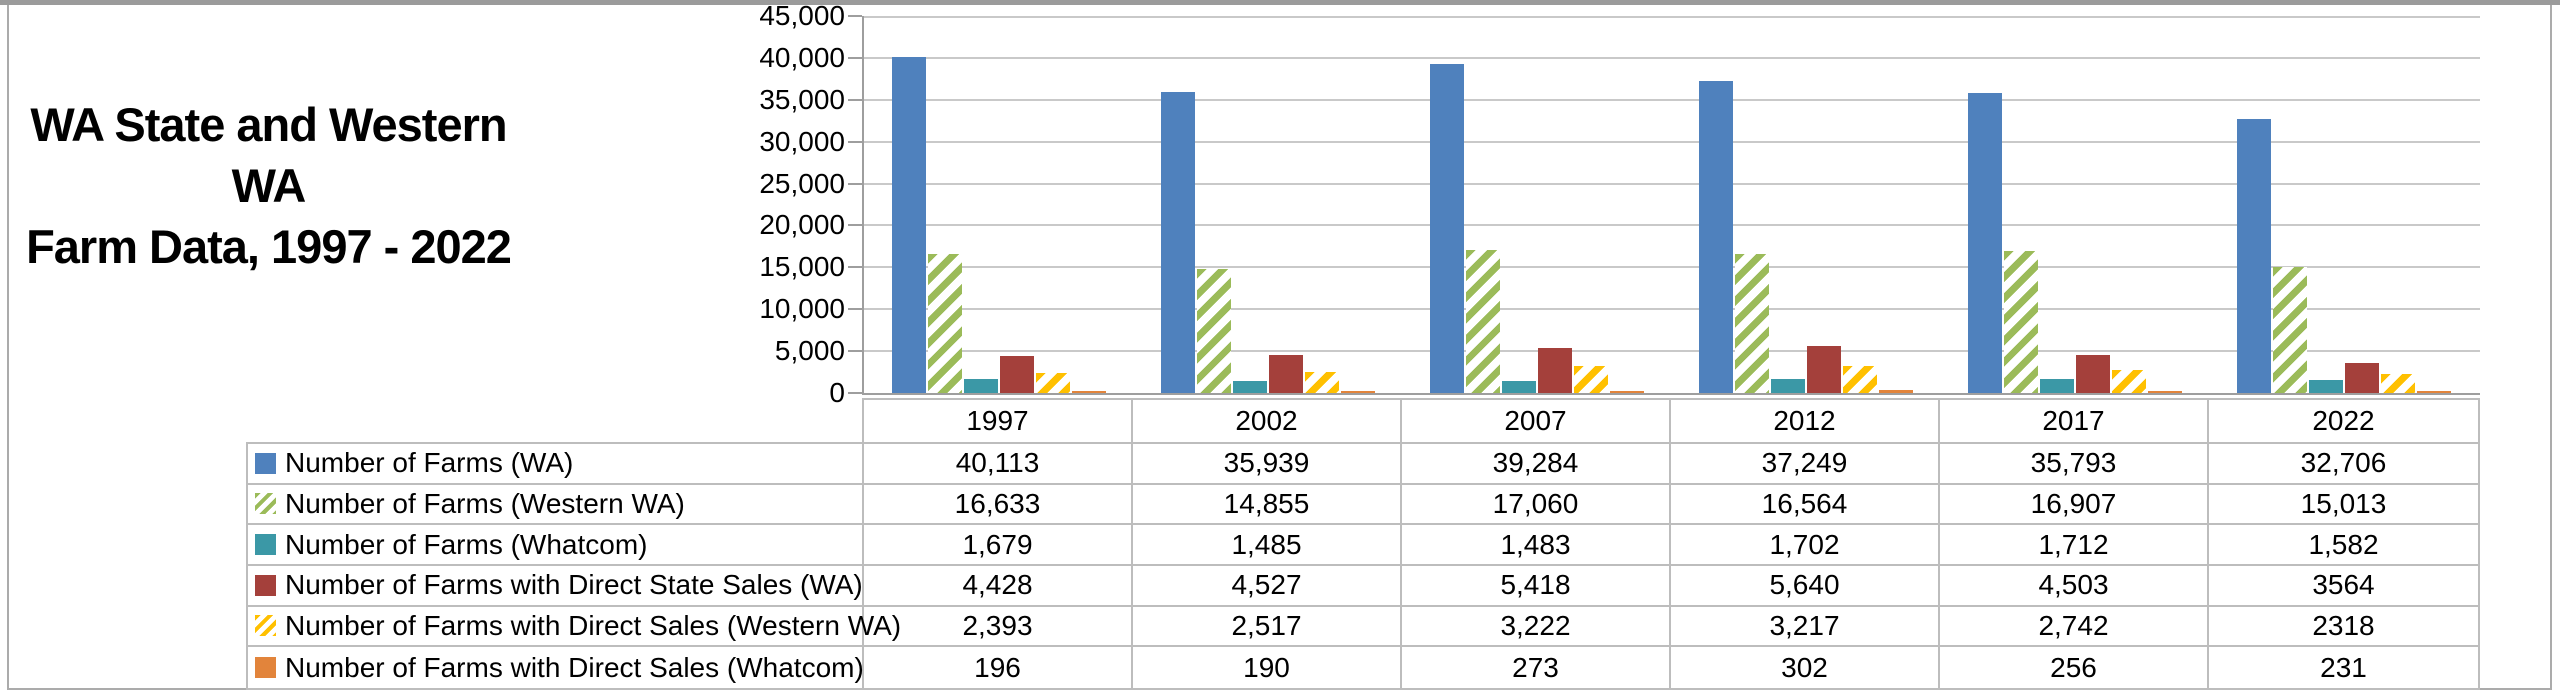 The width and height of the screenshot is (2560, 695). Describe the element at coordinates (1321, 382) in the screenshot. I see `bar-2002-Number of Farms with Direct Sales (Western WA)` at that location.